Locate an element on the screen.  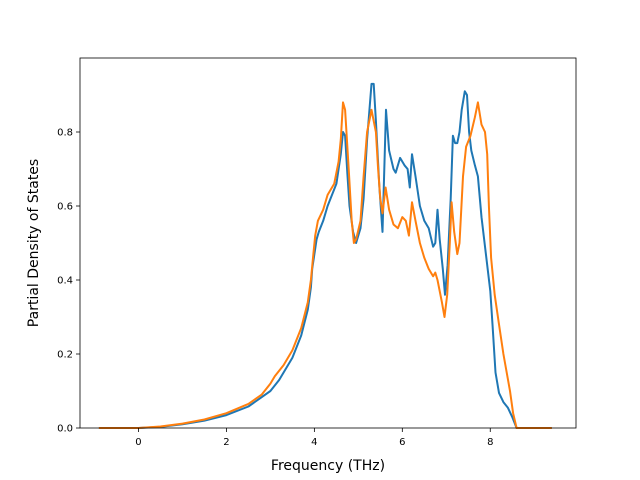
y-axis-ticks: 0.0 0.2 0.4 0.6 0.8 is located at coordinates (68, 281).